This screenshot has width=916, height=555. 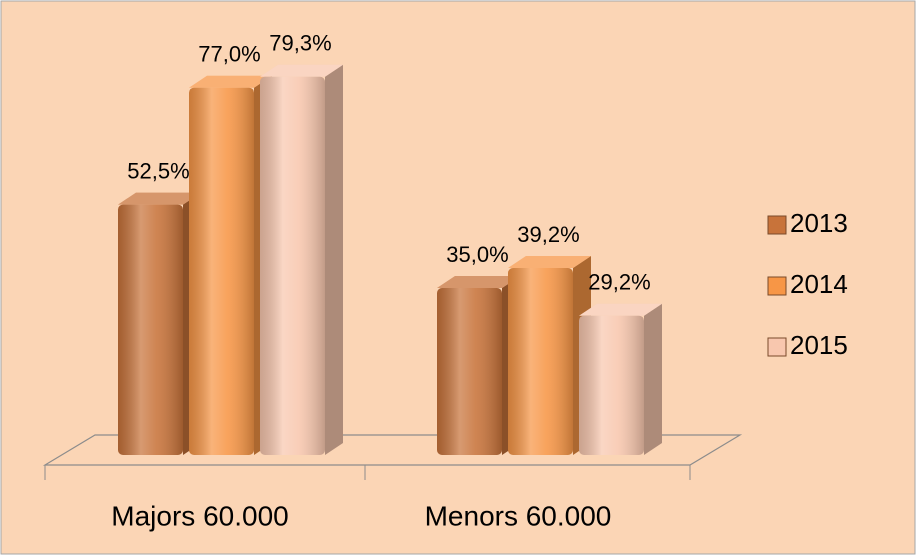 I want to click on legend-label: 2013, so click(x=819, y=223).